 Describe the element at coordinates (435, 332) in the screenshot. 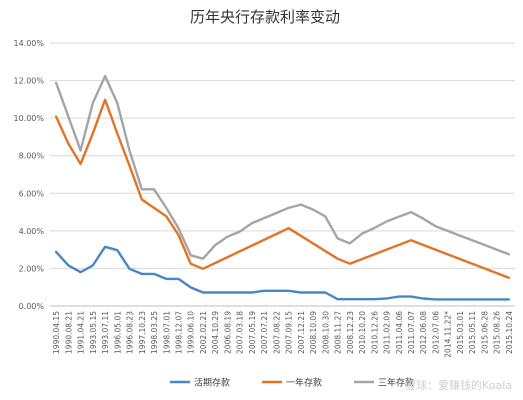

I see `x-tick-label: 2012.07.06` at that location.